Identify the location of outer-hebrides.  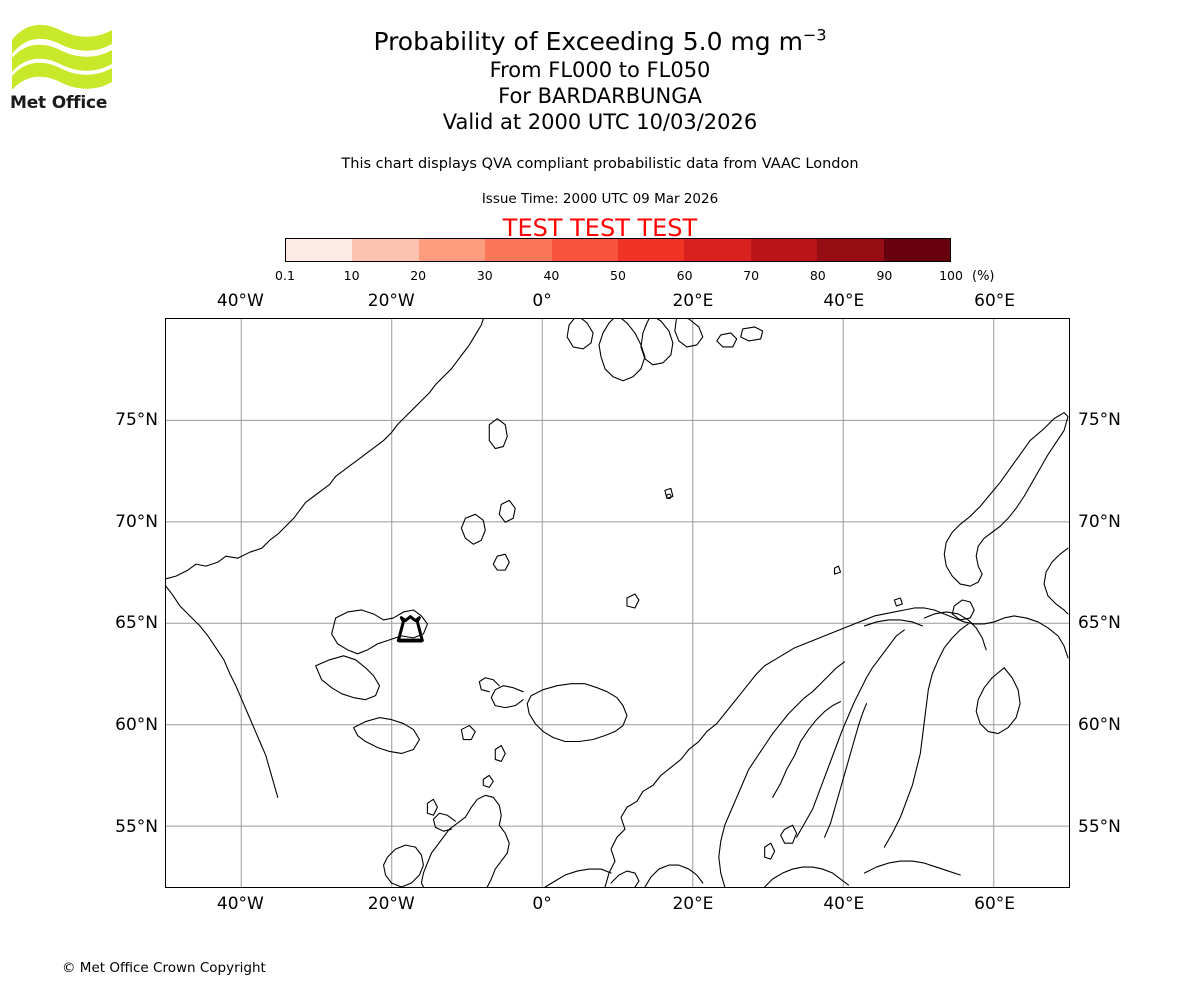
(432, 807).